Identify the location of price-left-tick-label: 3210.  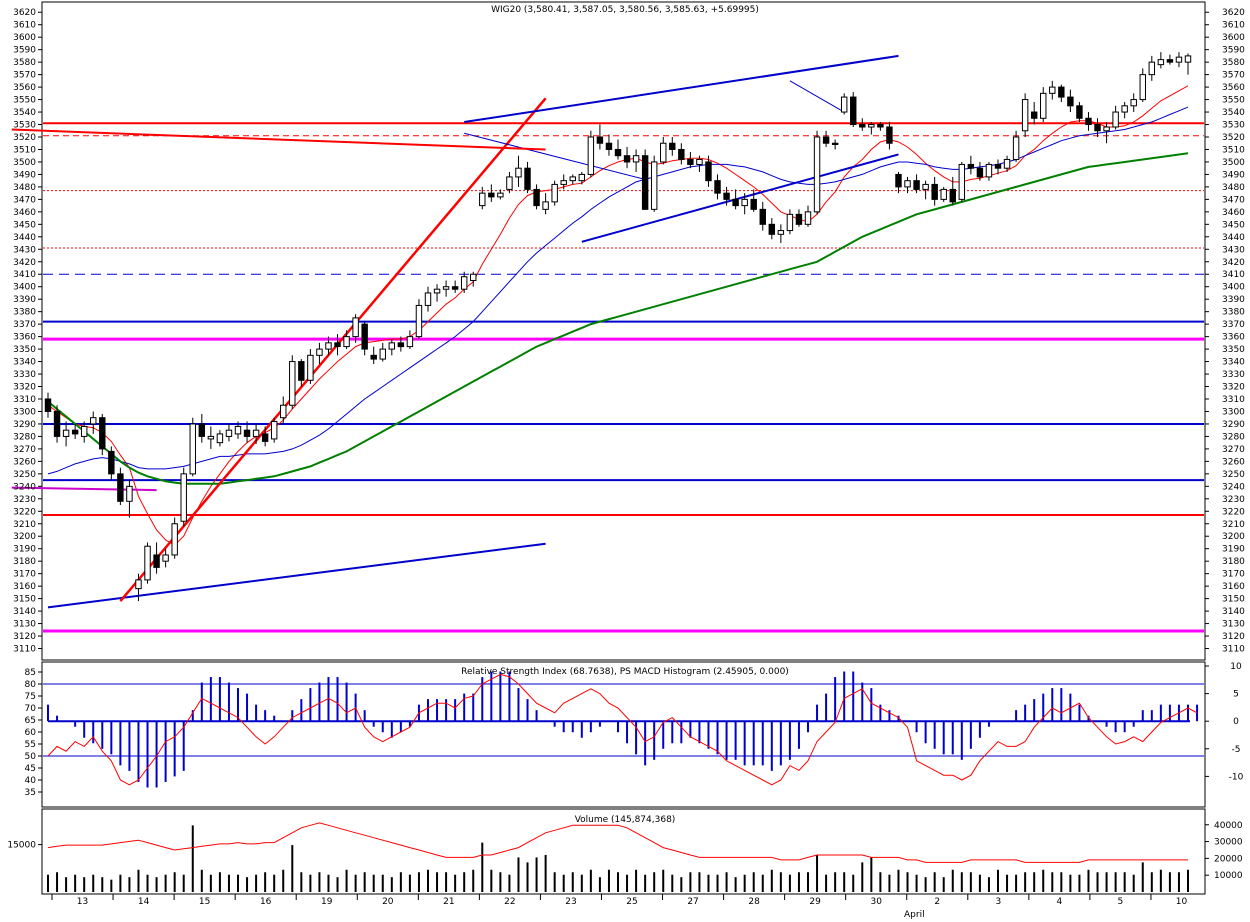
(24, 525).